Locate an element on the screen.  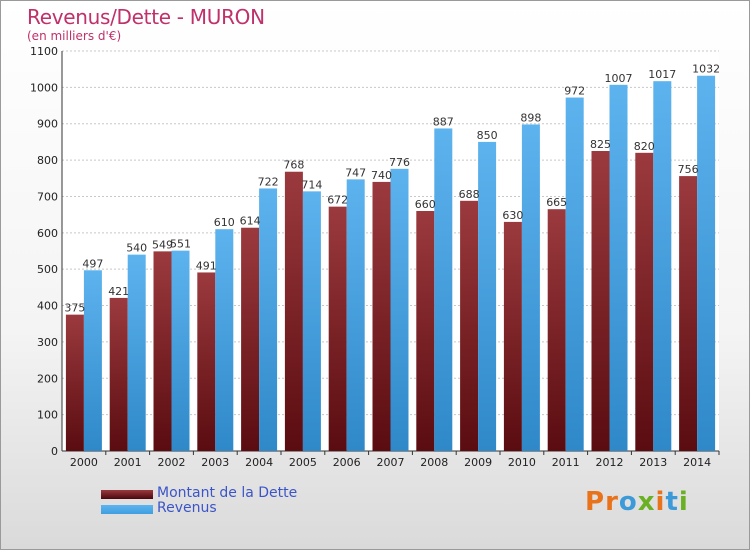
data-label-dette-2008: 660 is located at coordinates (425, 204).